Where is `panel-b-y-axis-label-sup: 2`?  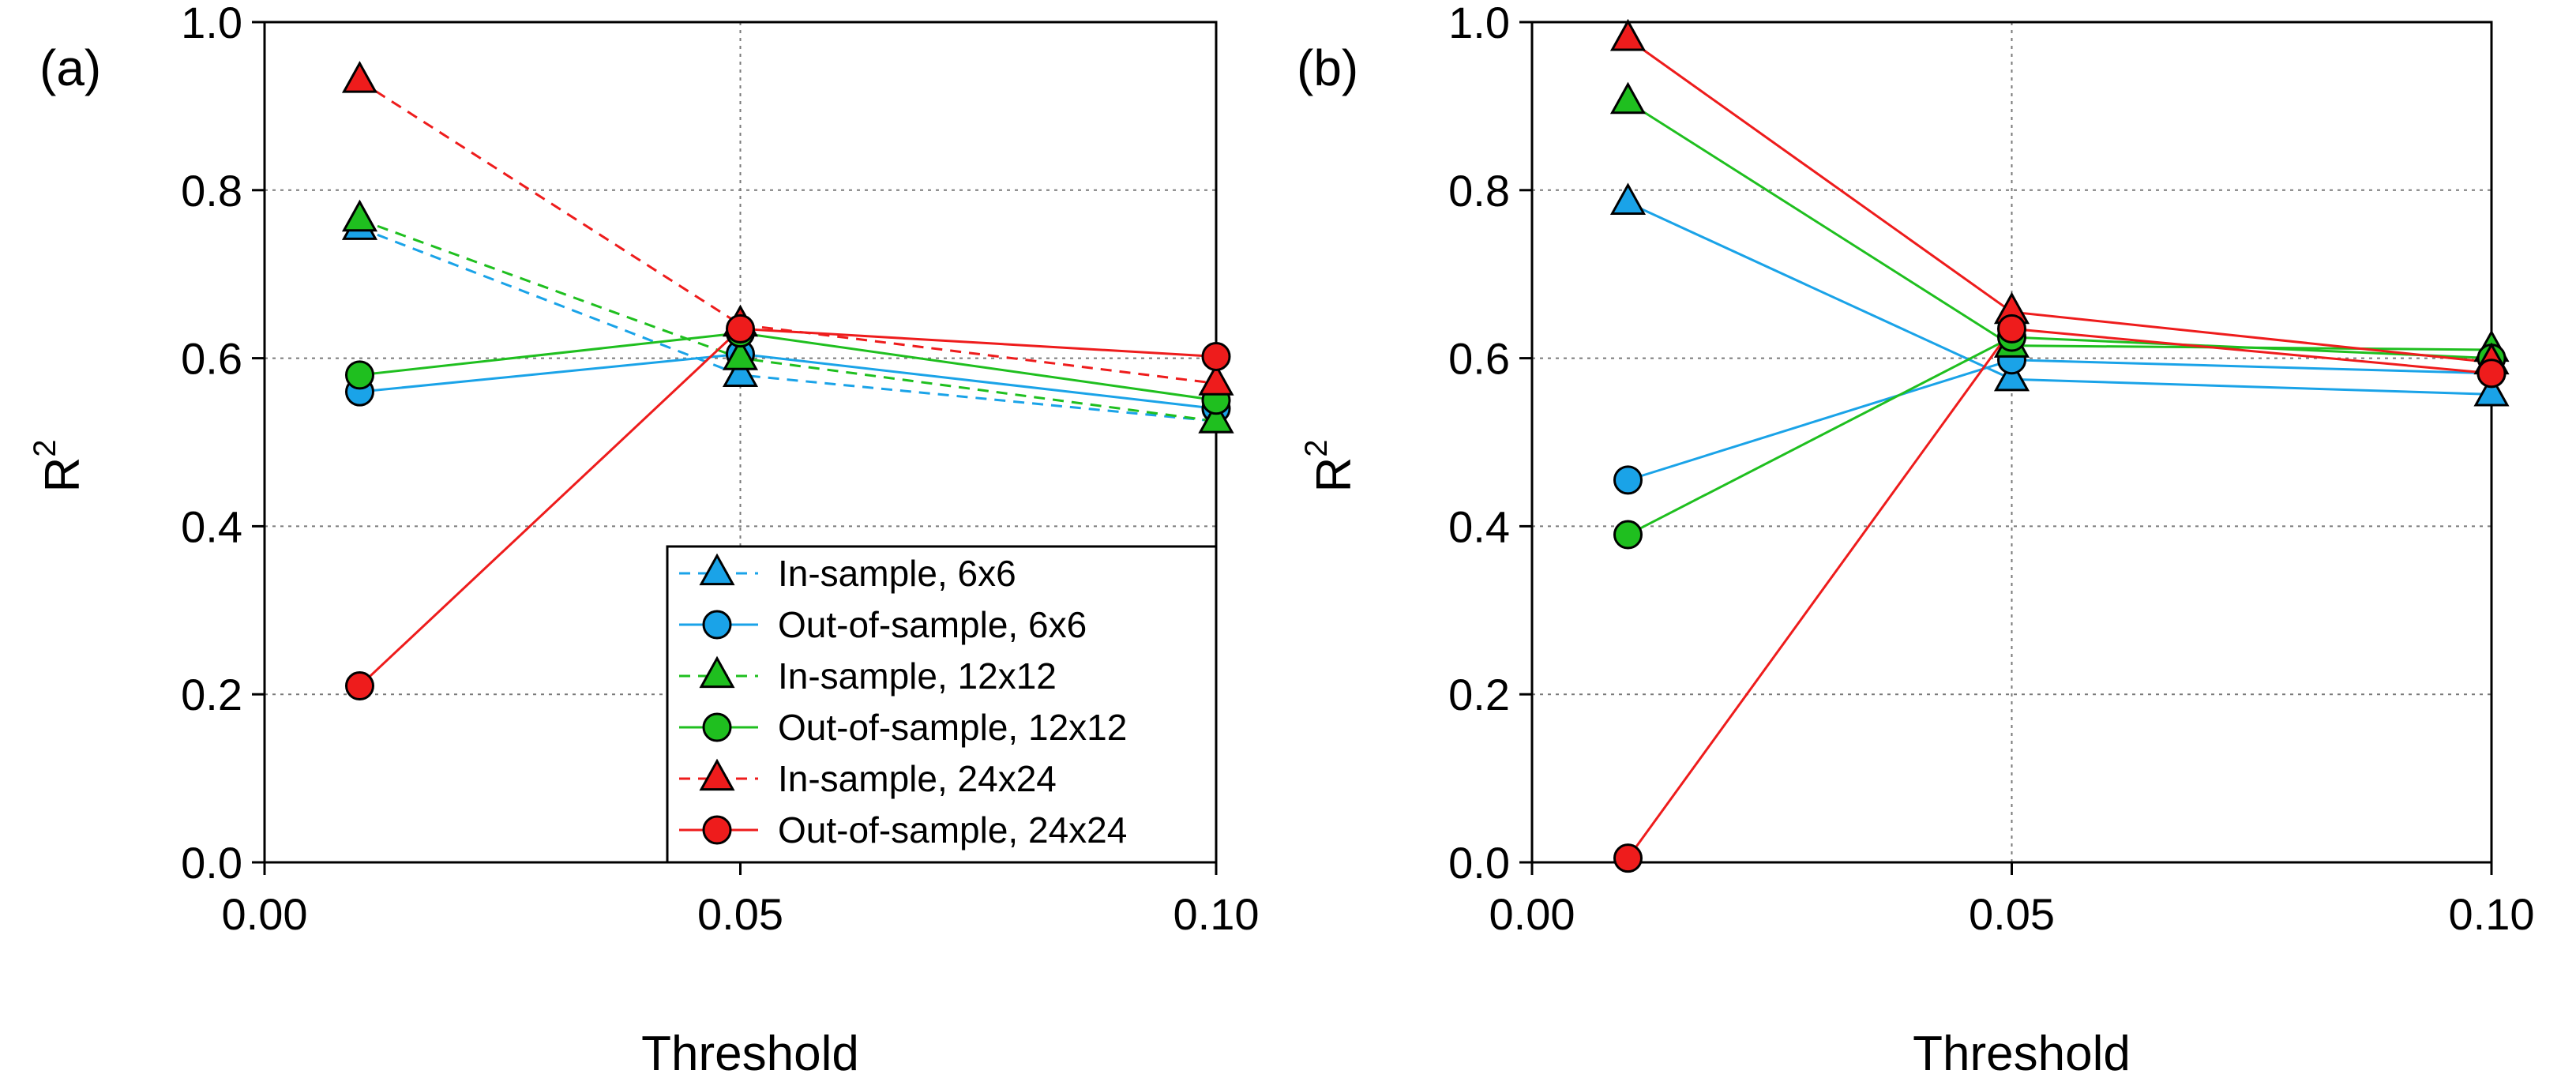 panel-b-y-axis-label-sup: 2 is located at coordinates (1316, 447).